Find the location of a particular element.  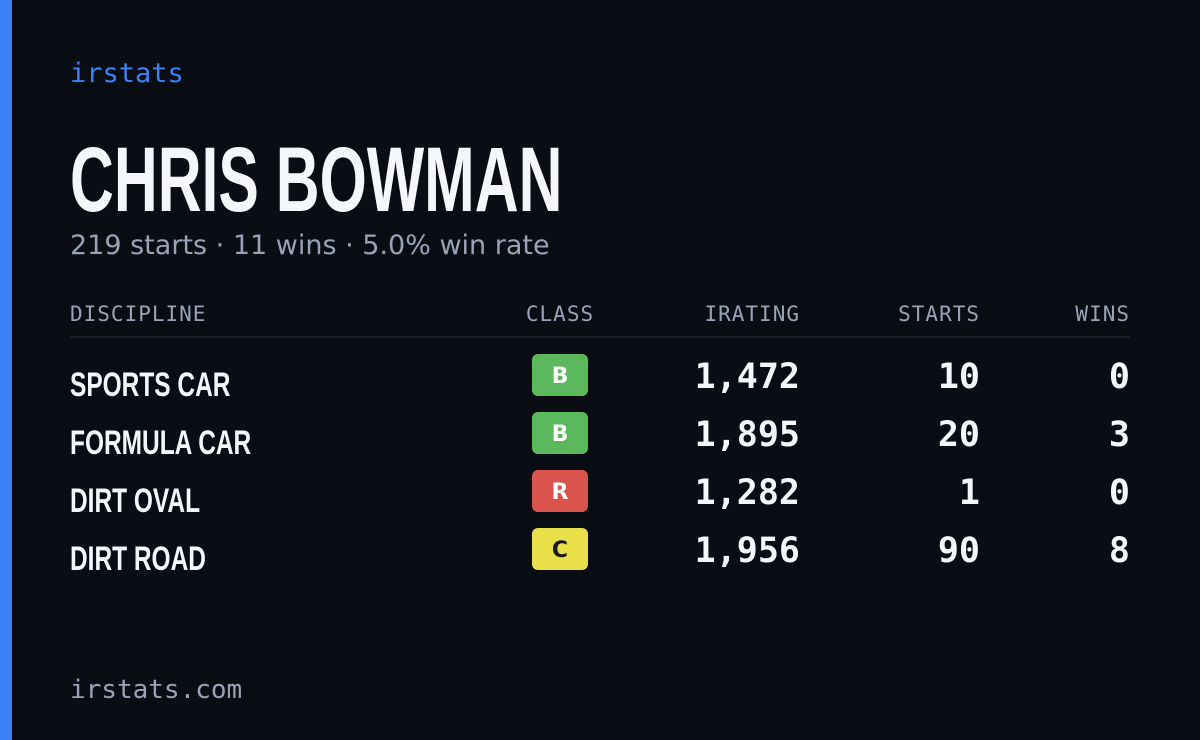

discipline: FORMULA CAR is located at coordinates (160, 443).